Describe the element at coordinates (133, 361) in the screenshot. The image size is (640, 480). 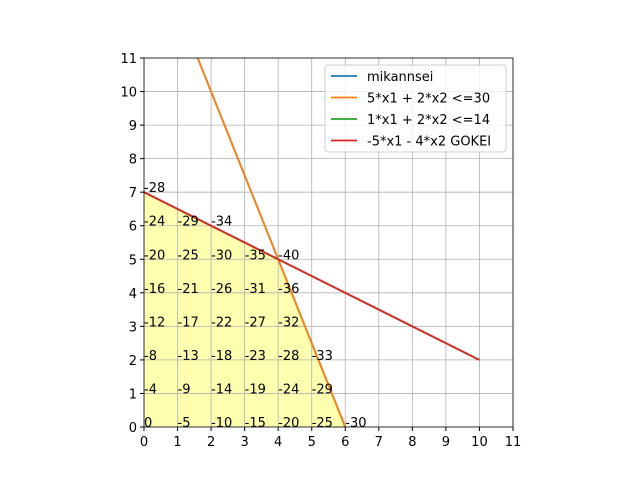
I see `y-tick-label: 2` at that location.